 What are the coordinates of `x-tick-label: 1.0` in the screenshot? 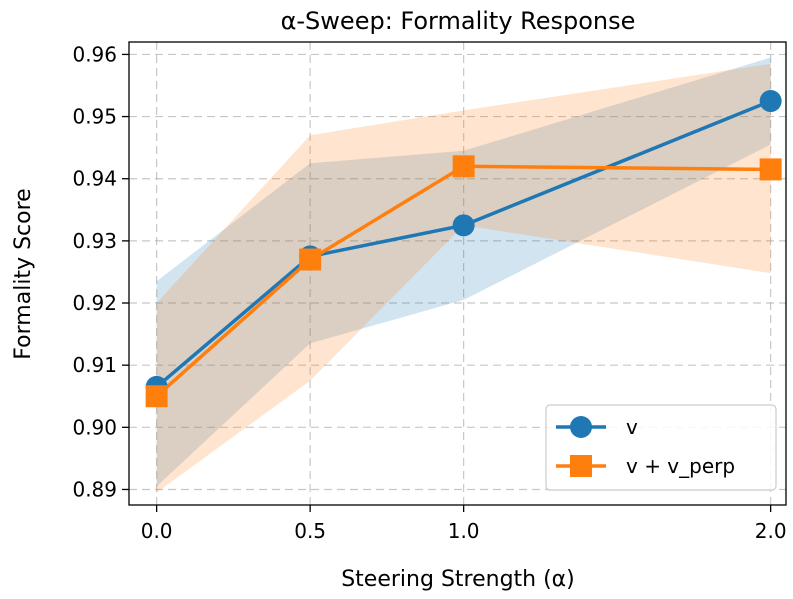 It's located at (464, 531).